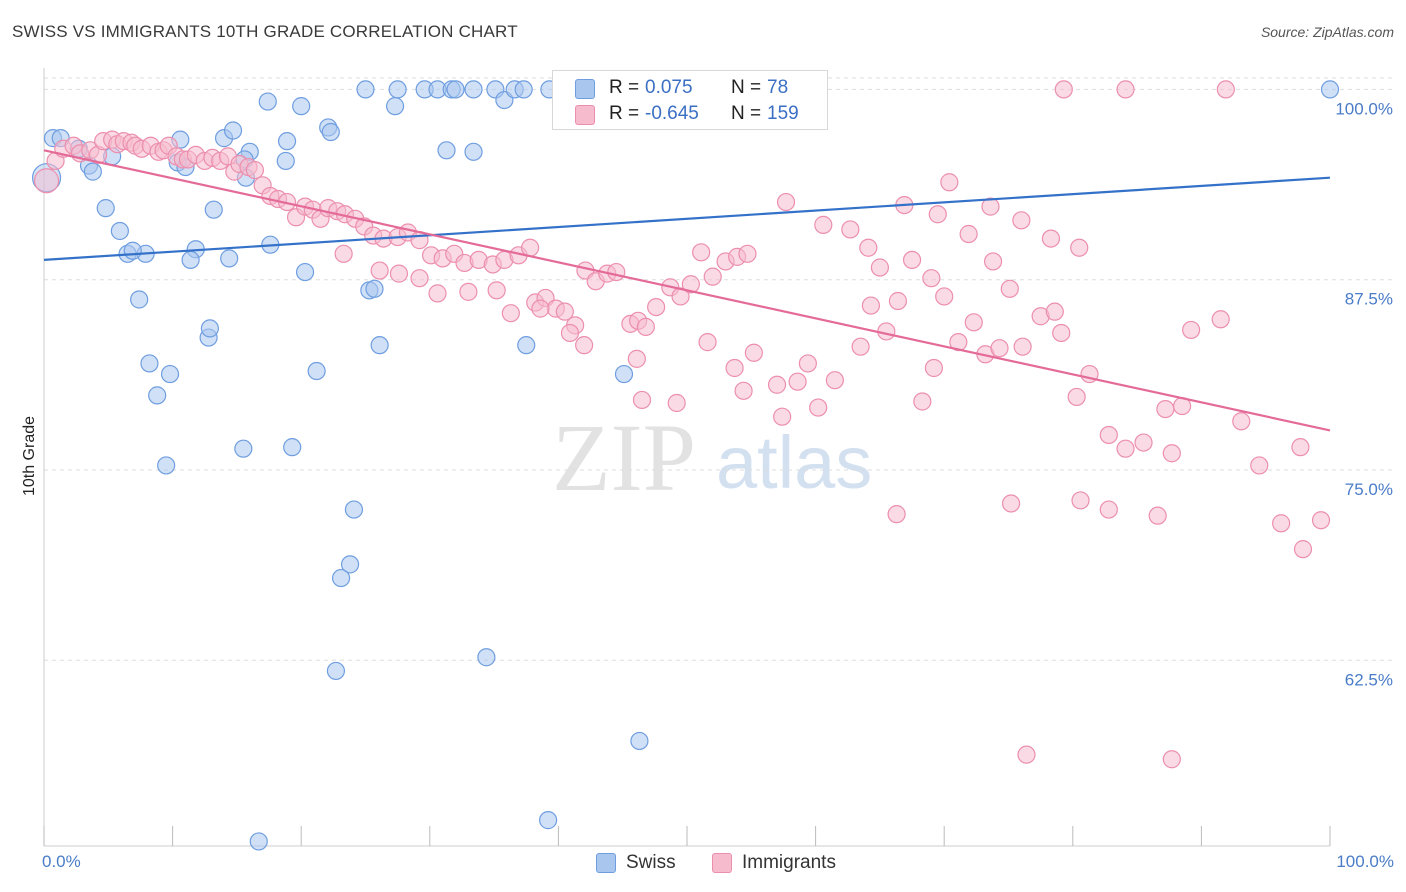 The width and height of the screenshot is (1406, 892). What do you see at coordinates (669, 87) in the screenshot?
I see `r-value: 0.075` at bounding box center [669, 87].